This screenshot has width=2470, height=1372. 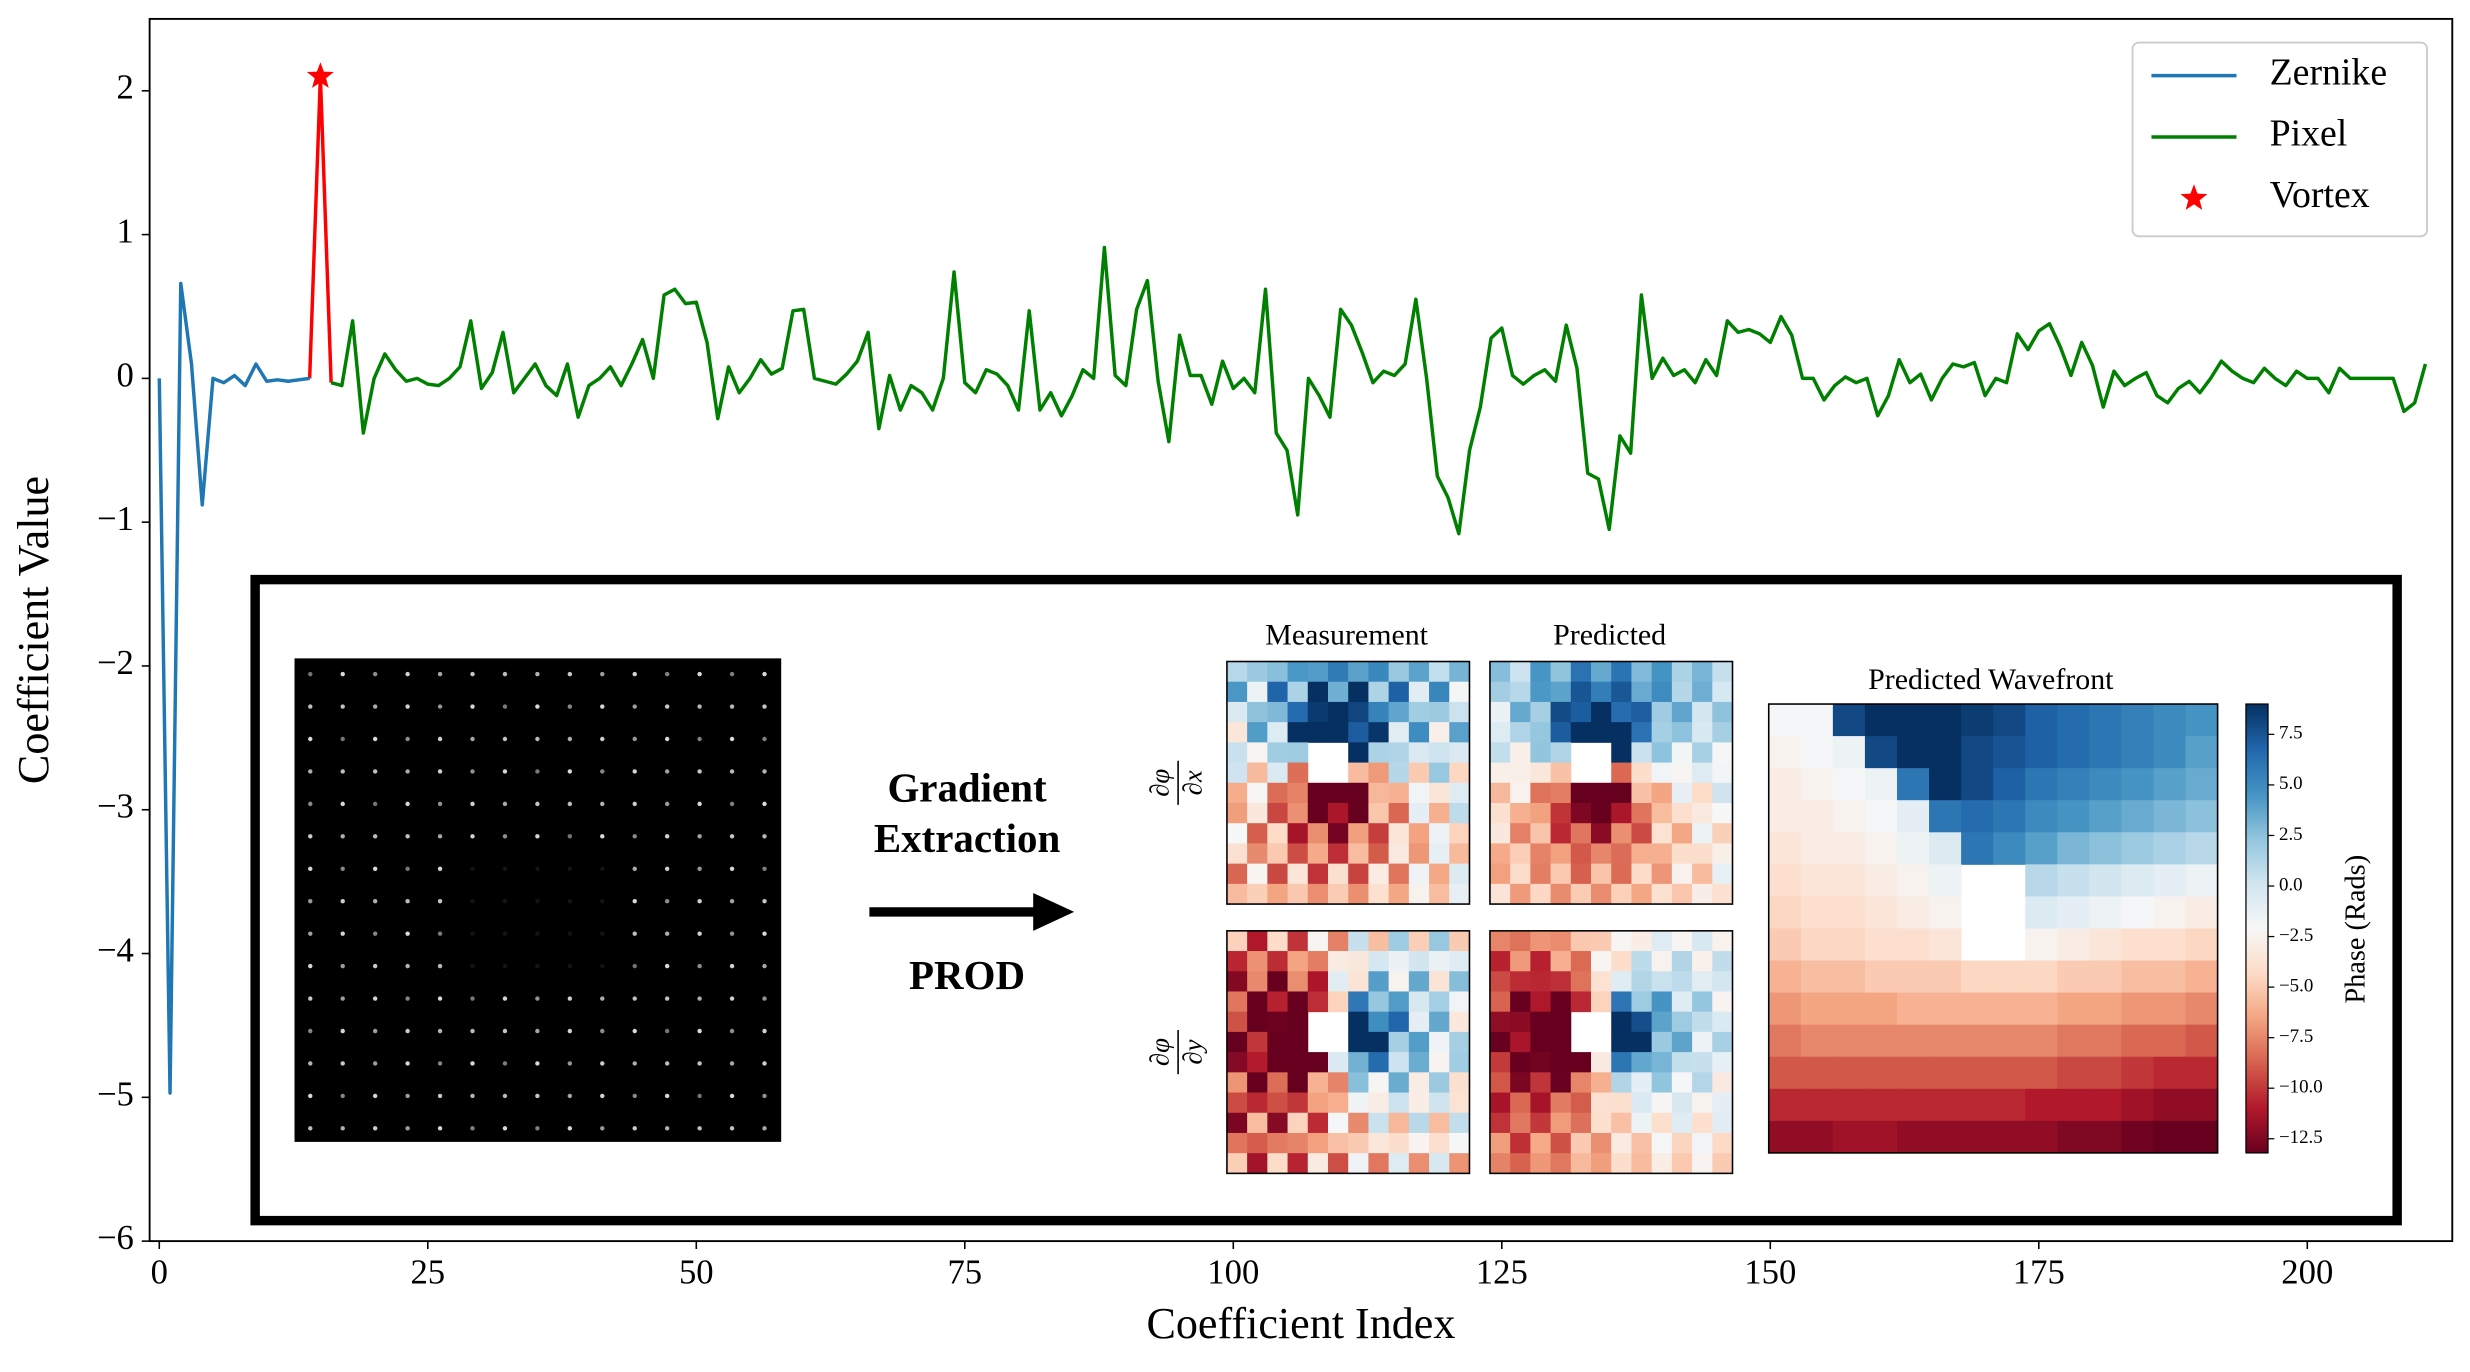 What do you see at coordinates (115, 1238) in the screenshot?
I see `y-tick-label: −6` at bounding box center [115, 1238].